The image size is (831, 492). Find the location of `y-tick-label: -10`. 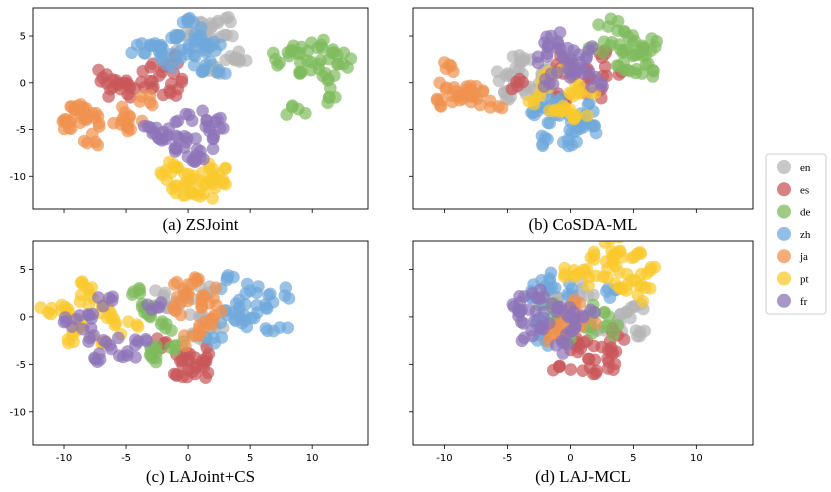

y-tick-label: -10 is located at coordinates (18, 412).